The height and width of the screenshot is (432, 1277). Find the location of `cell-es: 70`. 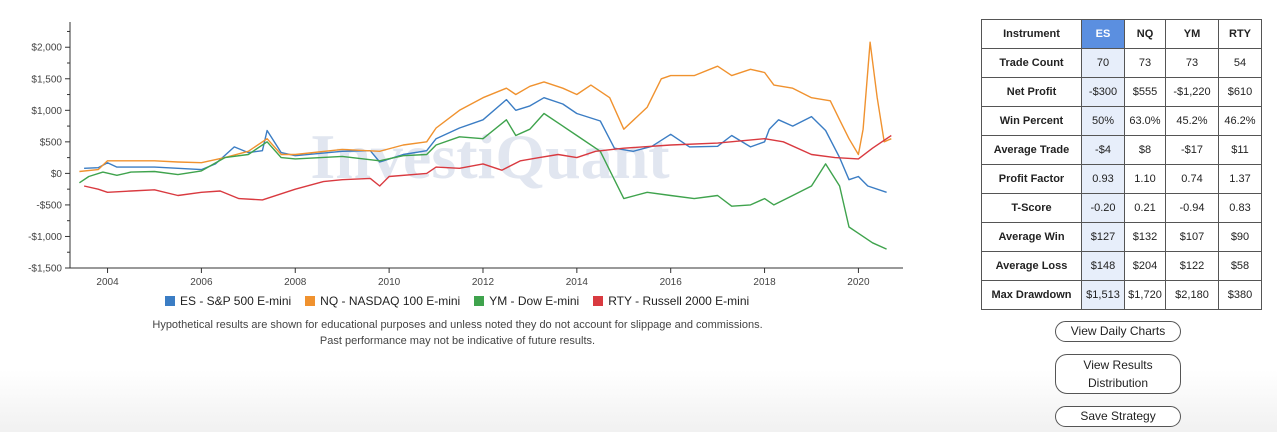

cell-es: 70 is located at coordinates (1103, 63).